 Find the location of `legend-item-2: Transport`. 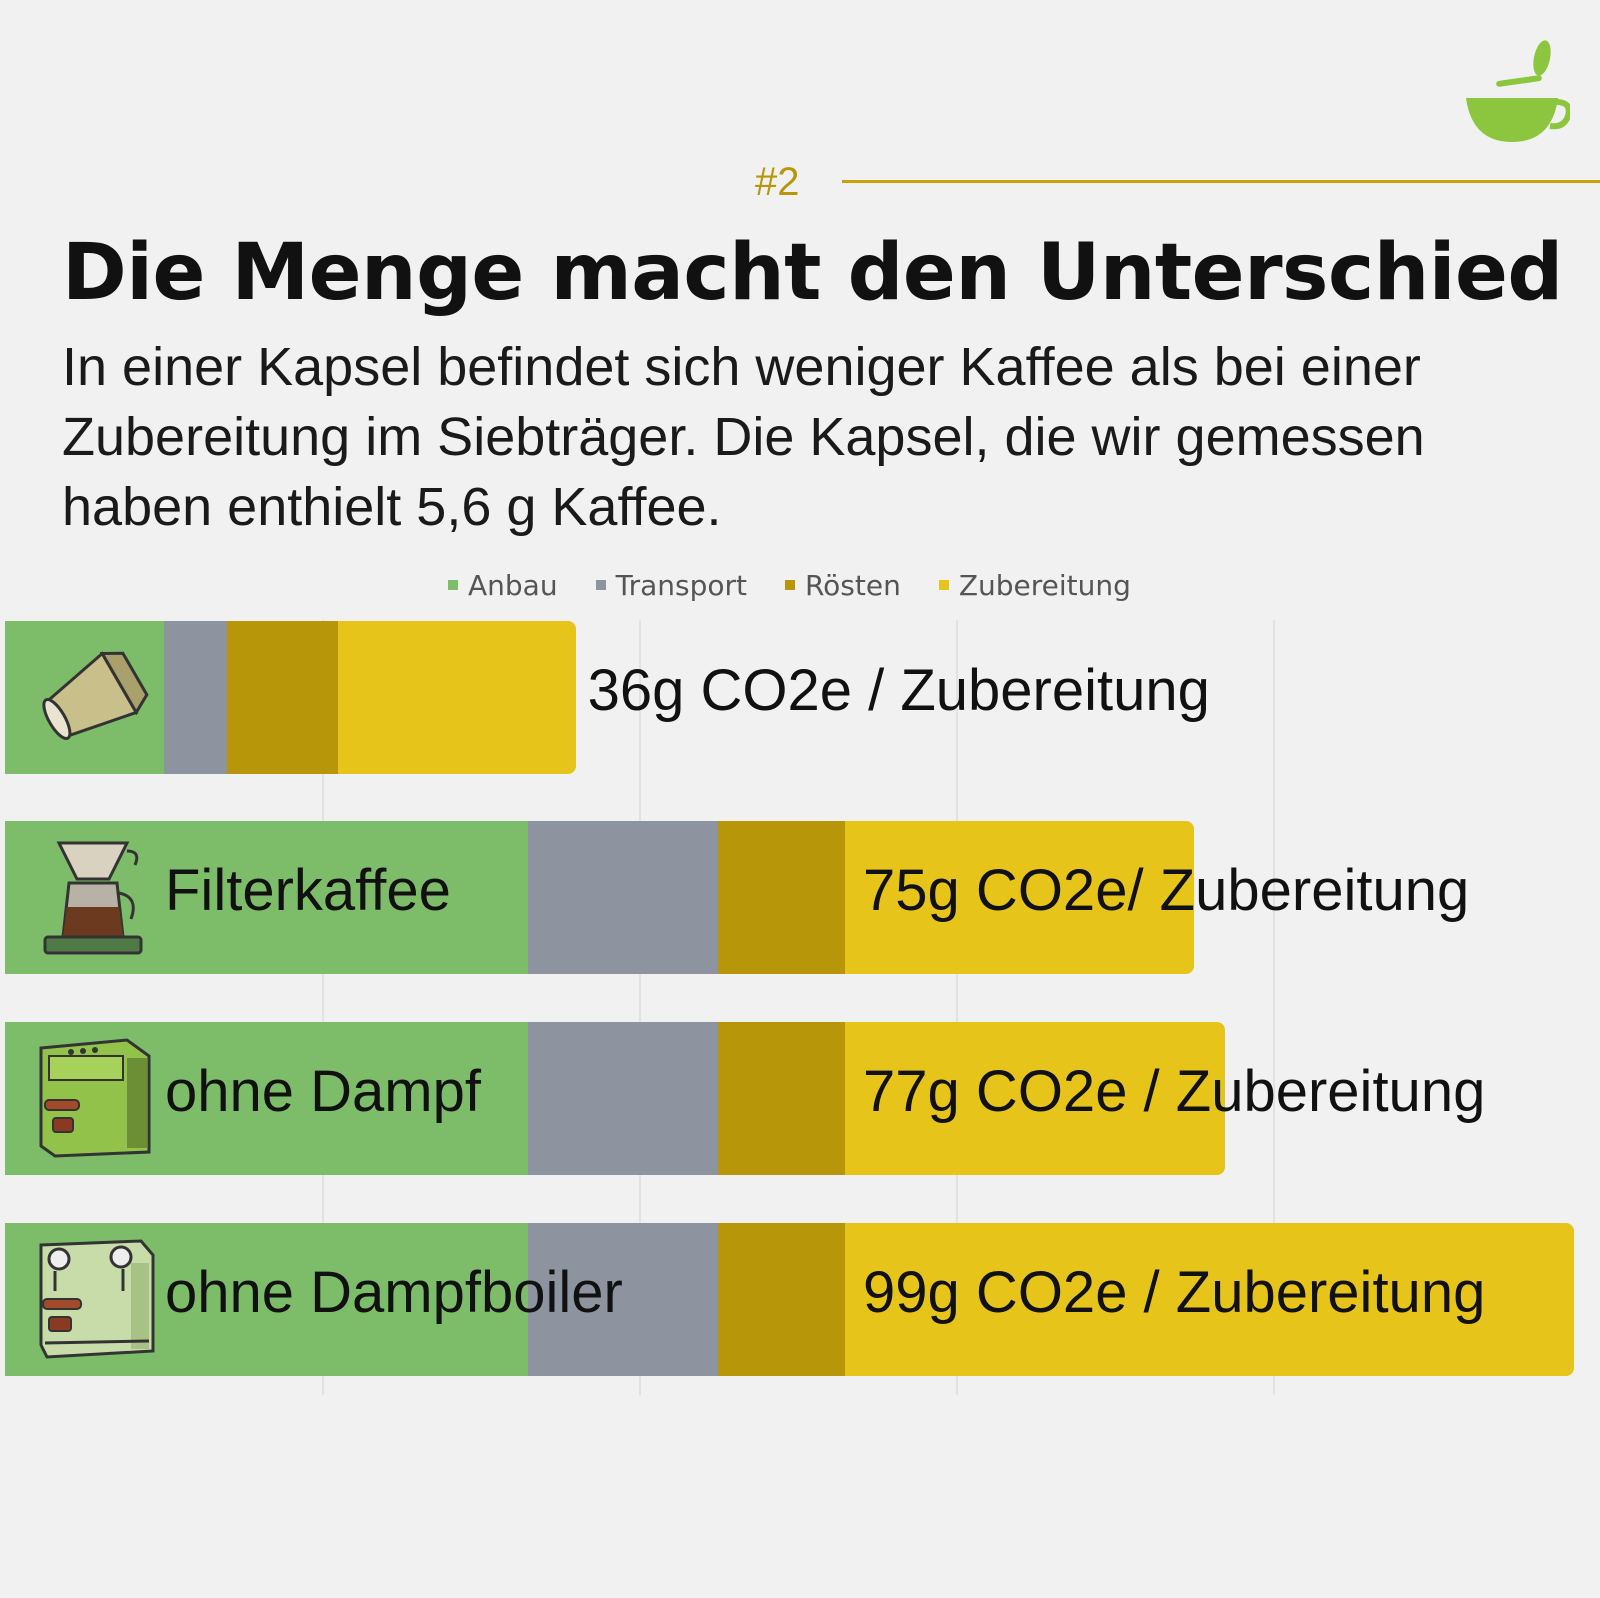

legend-item-2: Transport is located at coordinates (671, 585).